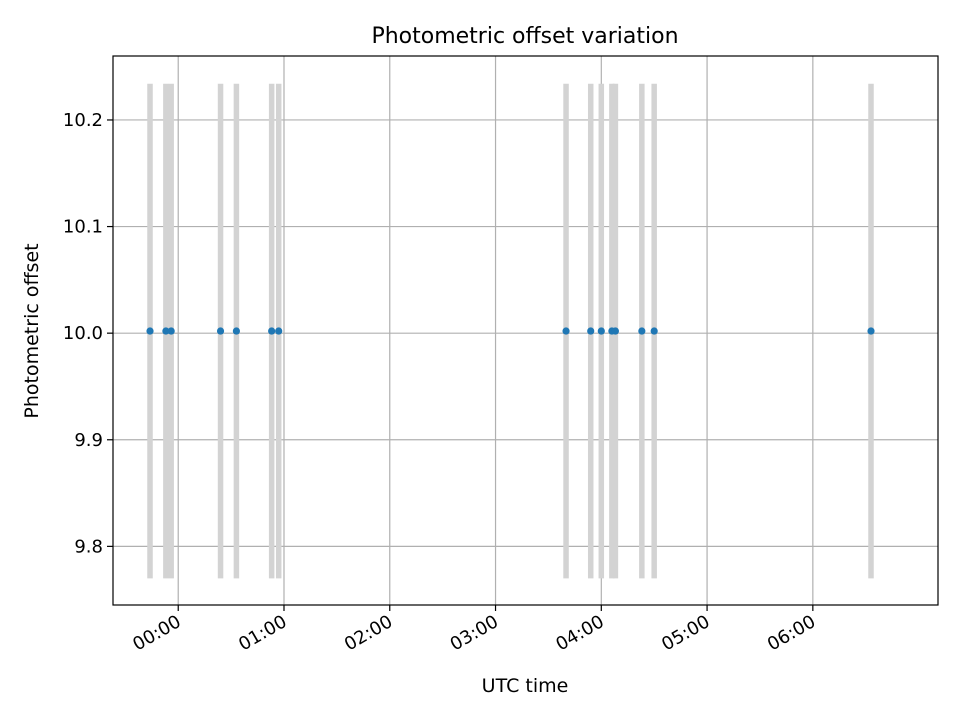  I want to click on y-axis-ticks: 9.8 9.9 10.0 10.1 10.2, so click(88, 333).